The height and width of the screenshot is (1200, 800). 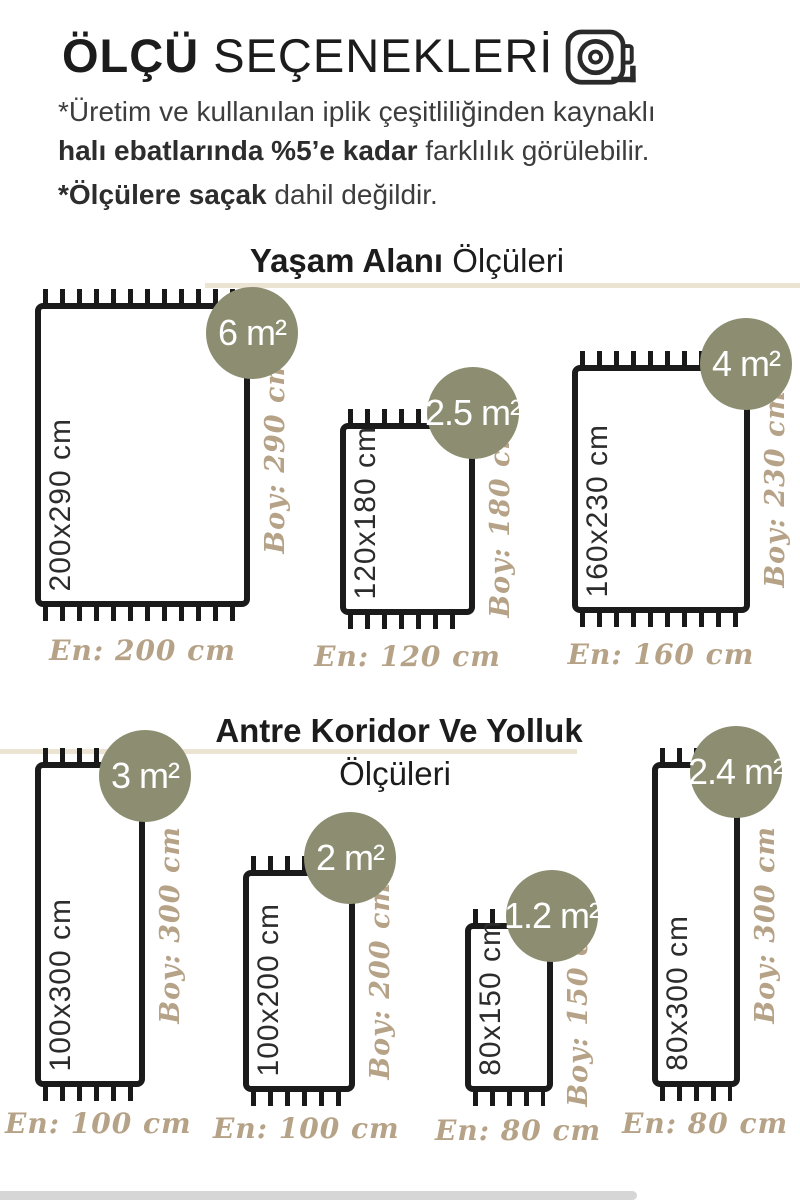 What do you see at coordinates (131, 55) in the screenshot?
I see `page-title-bold: ÖLÇÜ` at bounding box center [131, 55].